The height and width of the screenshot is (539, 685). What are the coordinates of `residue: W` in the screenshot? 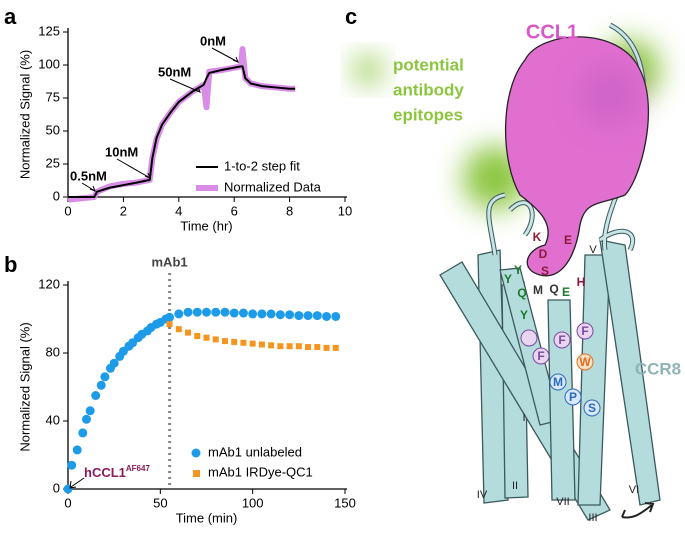 It's located at (585, 362).